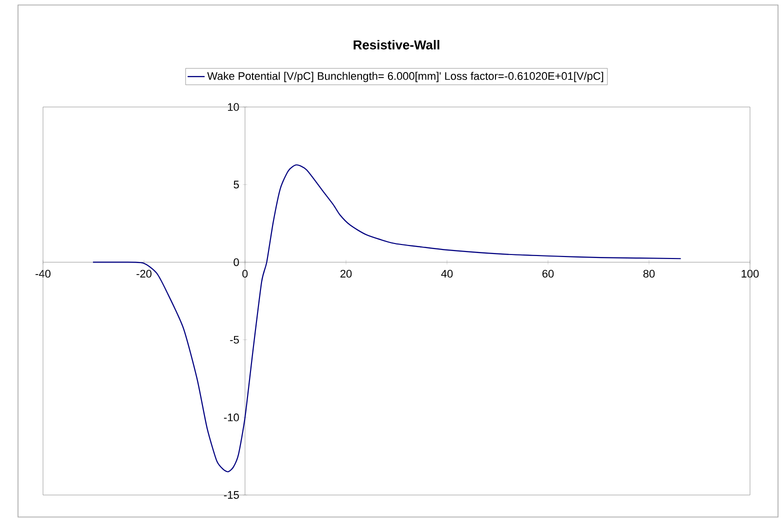 This screenshot has height=518, width=781. Describe the element at coordinates (649, 274) in the screenshot. I see `x-tick-label: 80` at that location.